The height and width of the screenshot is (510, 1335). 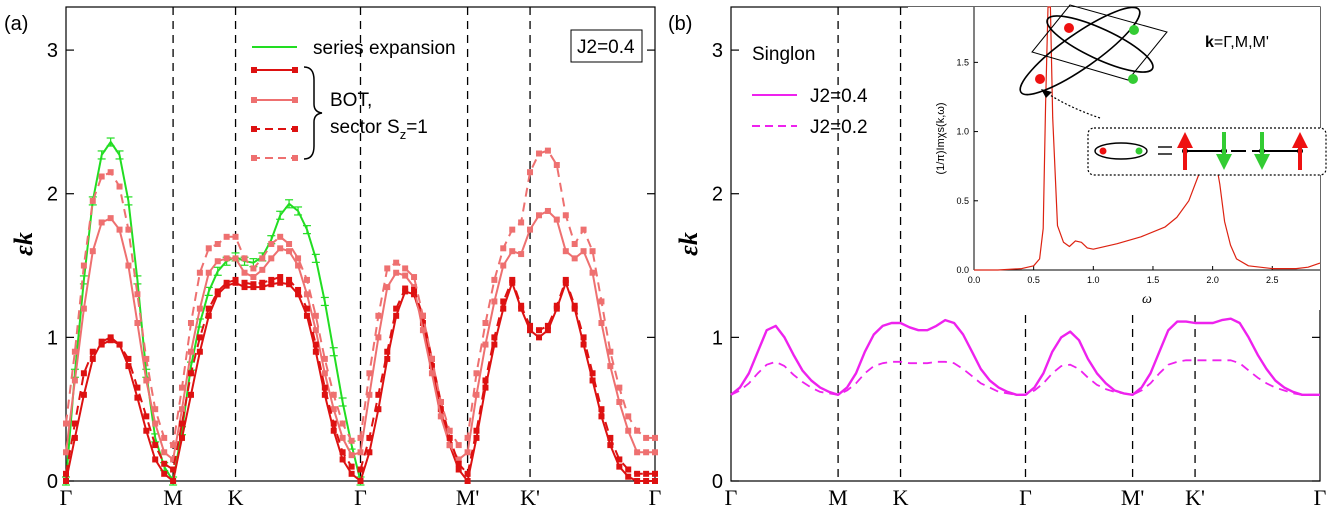 What do you see at coordinates (962, 62) in the screenshot?
I see `inset-ytick-label: 1.5` at bounding box center [962, 62].